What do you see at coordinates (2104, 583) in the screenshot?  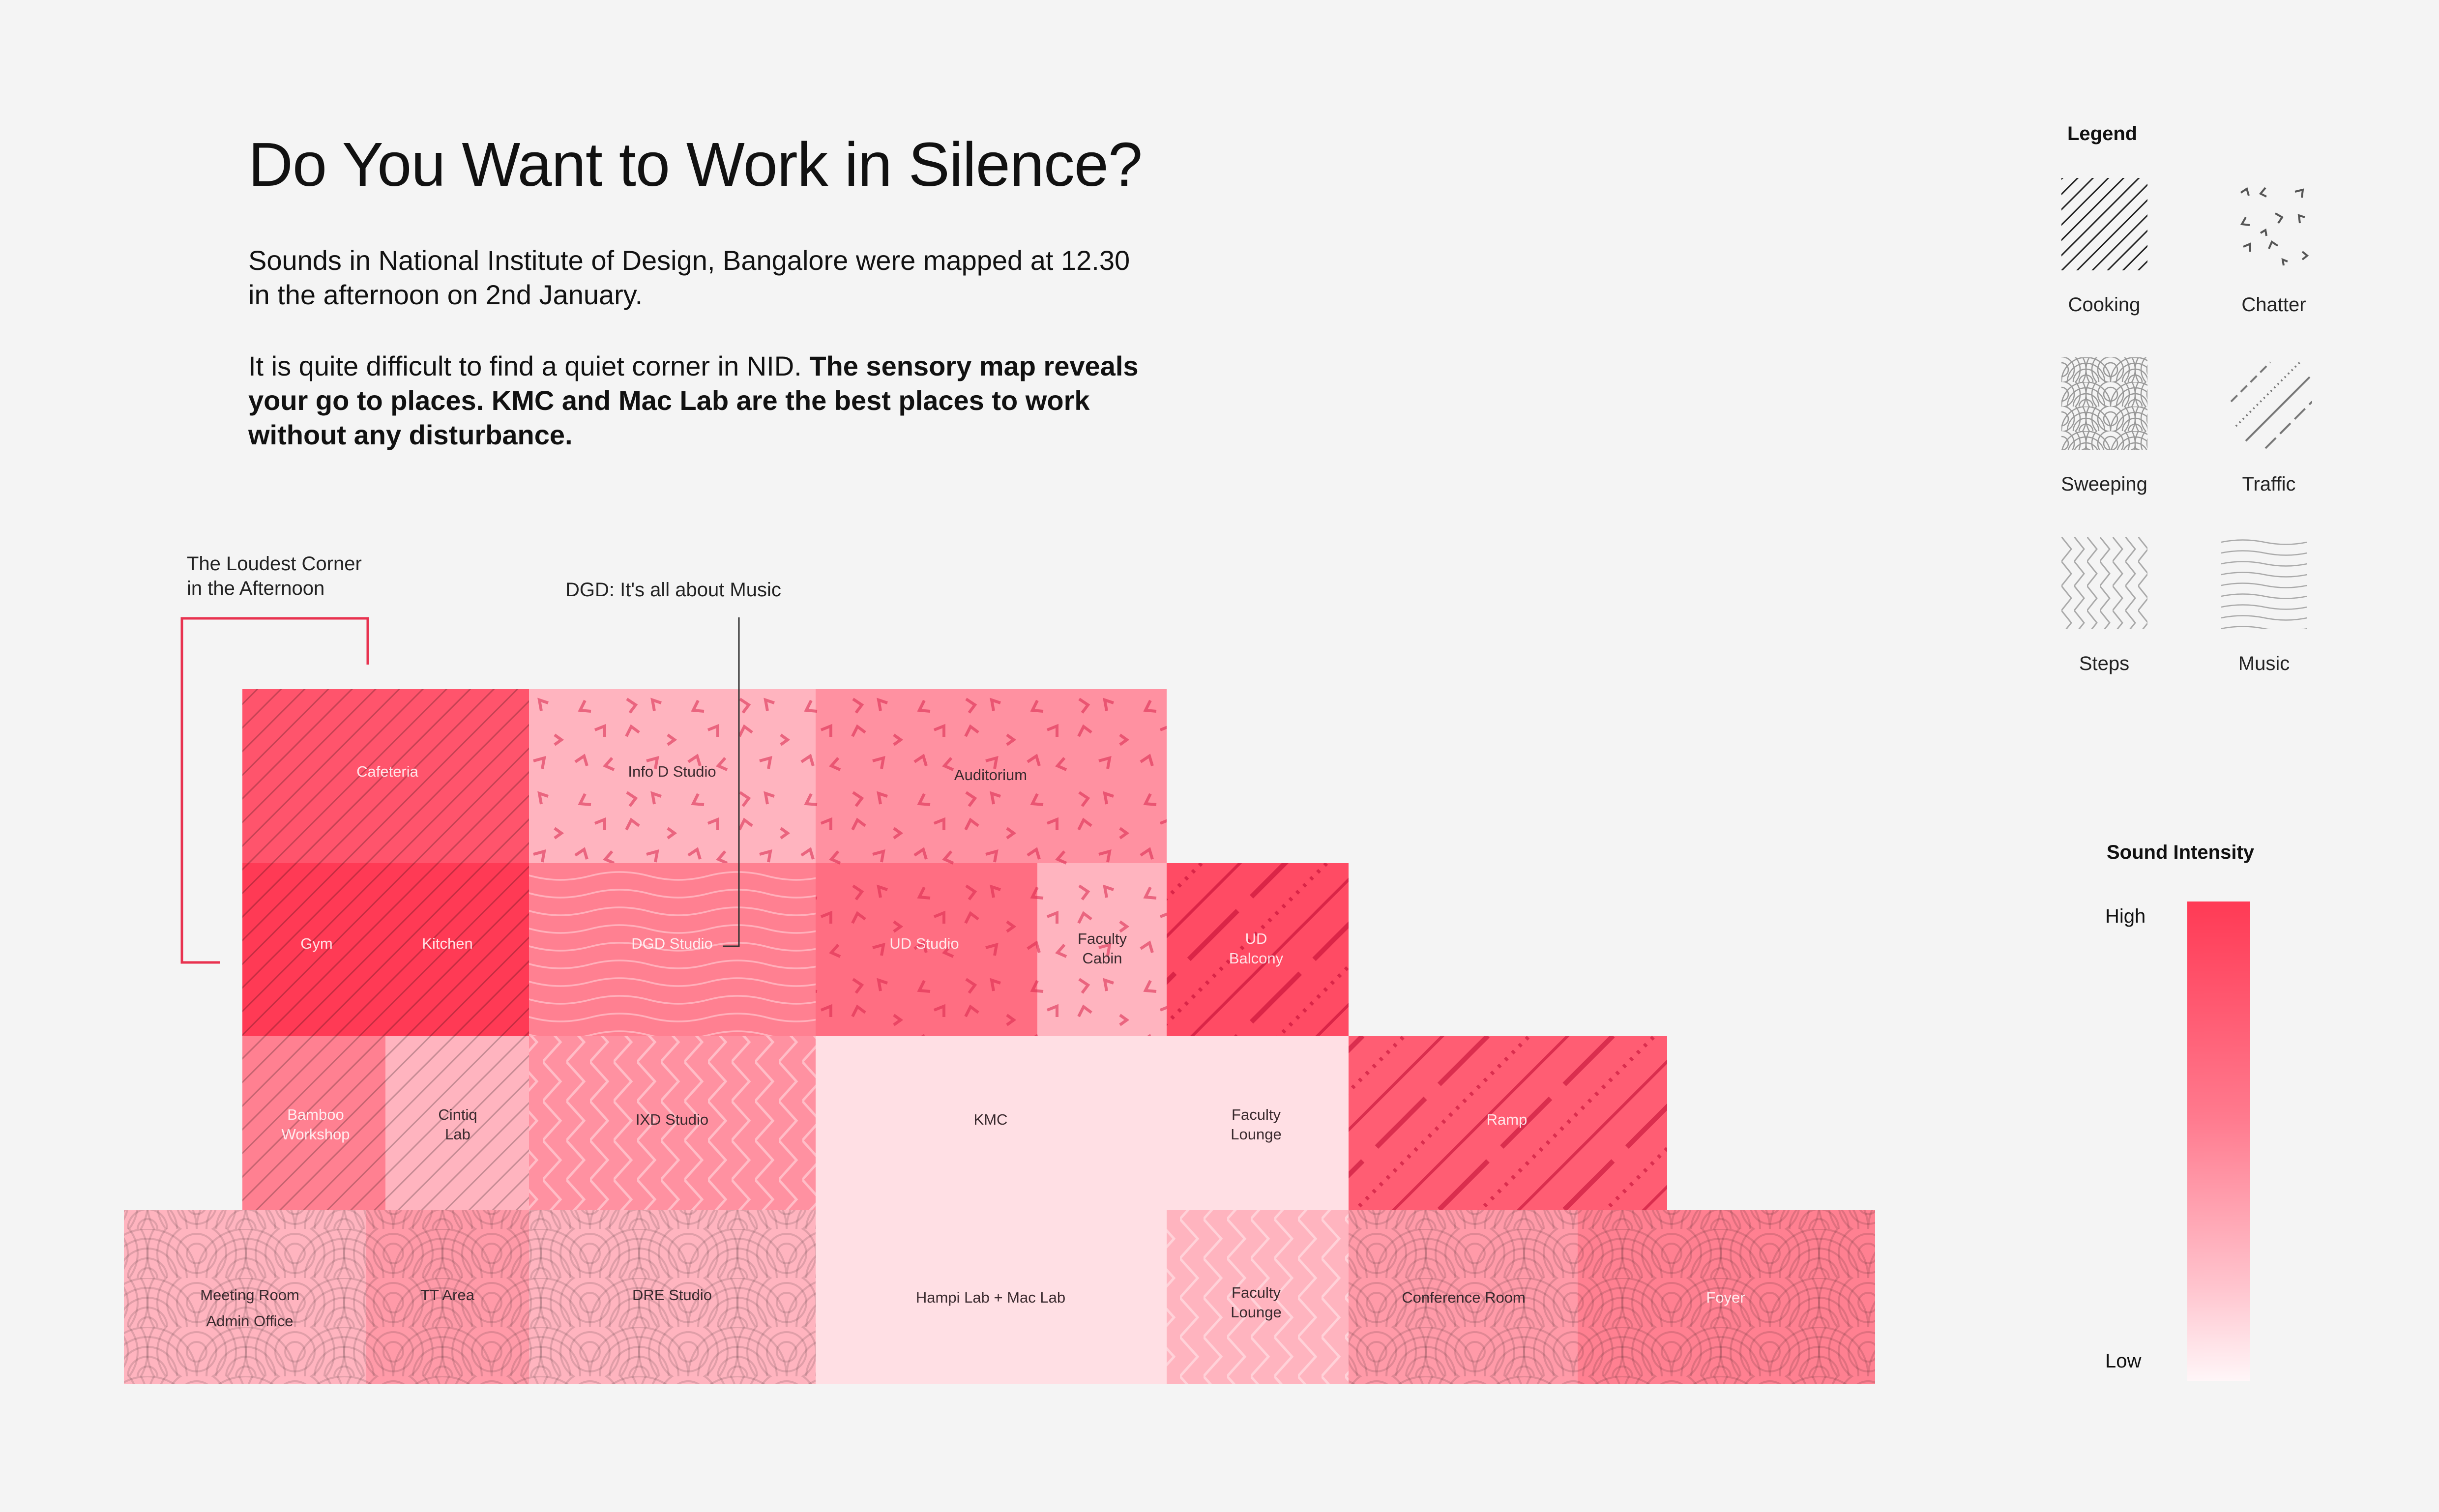 I see `steps-pattern-icon` at bounding box center [2104, 583].